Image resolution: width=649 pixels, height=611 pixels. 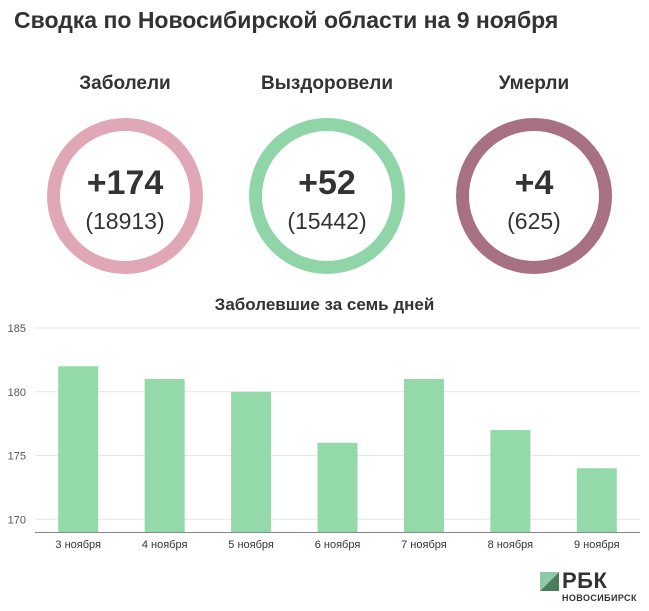 What do you see at coordinates (78, 545) in the screenshot?
I see `x-tick-label: 3 ноября` at bounding box center [78, 545].